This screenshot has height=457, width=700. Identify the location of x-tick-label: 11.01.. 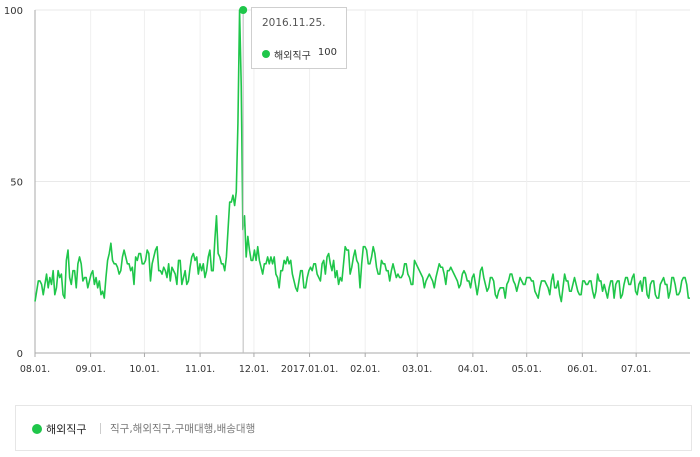
(200, 369).